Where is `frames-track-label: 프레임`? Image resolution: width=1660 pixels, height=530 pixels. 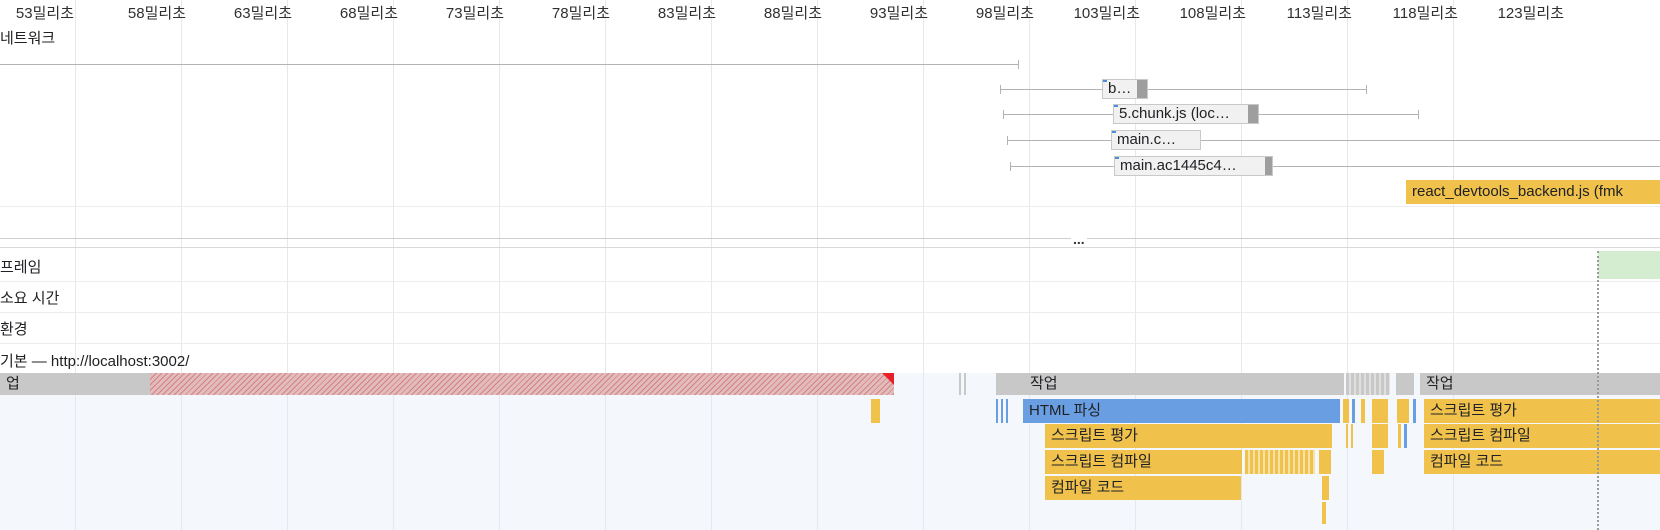
frames-track-label: 프레임 is located at coordinates (21, 267).